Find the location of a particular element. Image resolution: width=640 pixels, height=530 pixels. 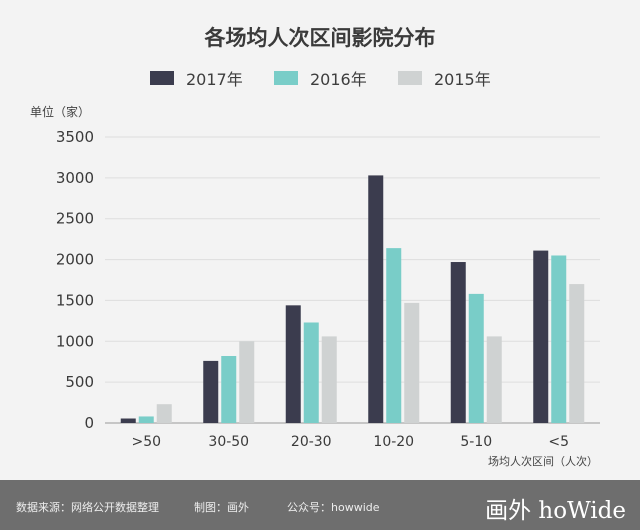

bar-2015年-20-30 is located at coordinates (329, 379).